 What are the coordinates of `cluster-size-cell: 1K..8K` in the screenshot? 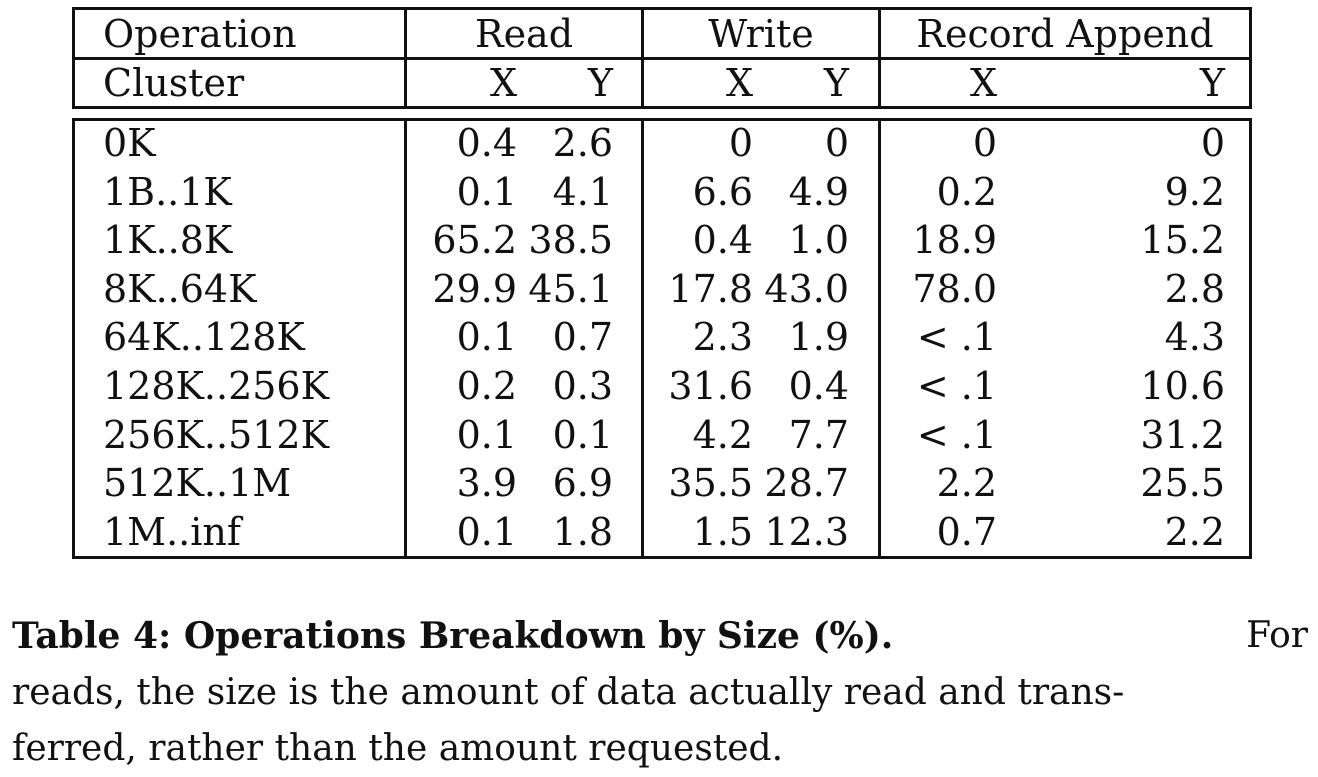 It's located at (168, 240).